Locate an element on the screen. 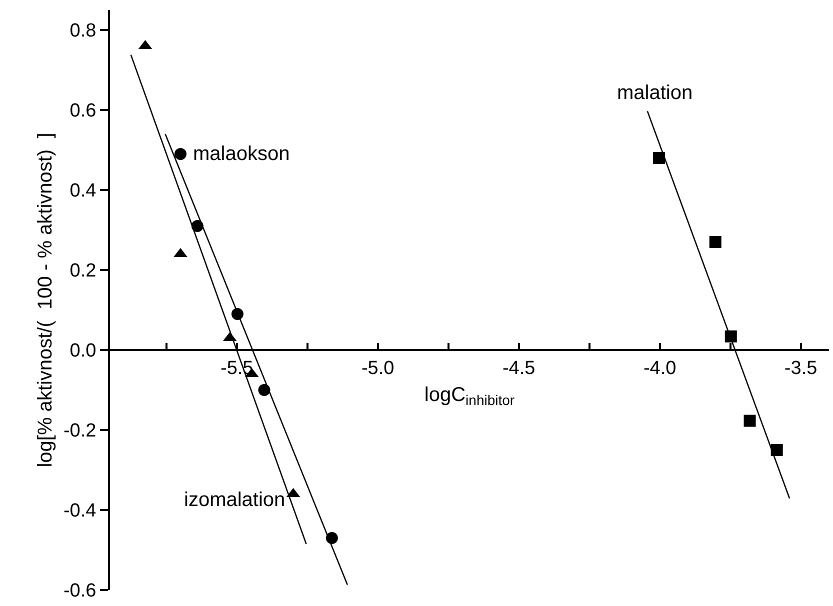 This screenshot has height=606, width=833. y-tick-label: 0.6 is located at coordinates (83, 111).